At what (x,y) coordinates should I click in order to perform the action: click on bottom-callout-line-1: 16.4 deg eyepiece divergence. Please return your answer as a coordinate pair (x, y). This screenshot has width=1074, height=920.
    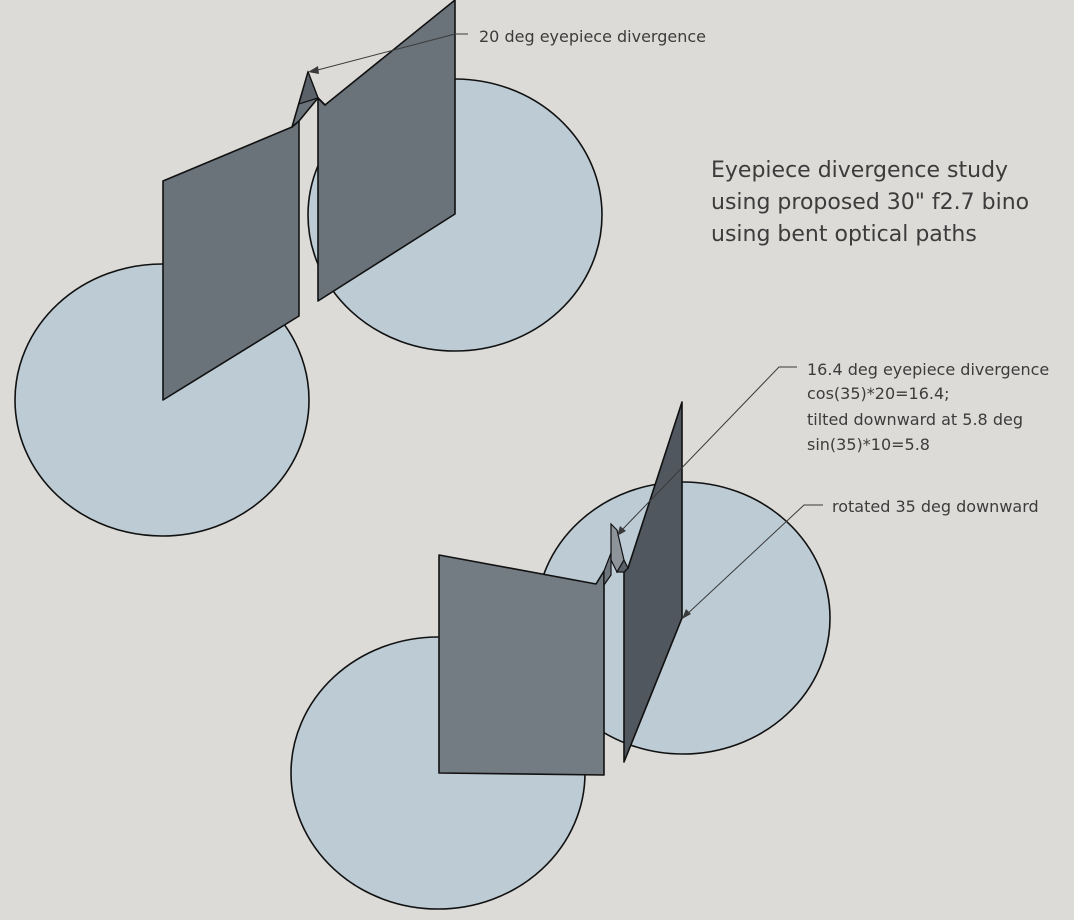
    Looking at the image, I should click on (928, 369).